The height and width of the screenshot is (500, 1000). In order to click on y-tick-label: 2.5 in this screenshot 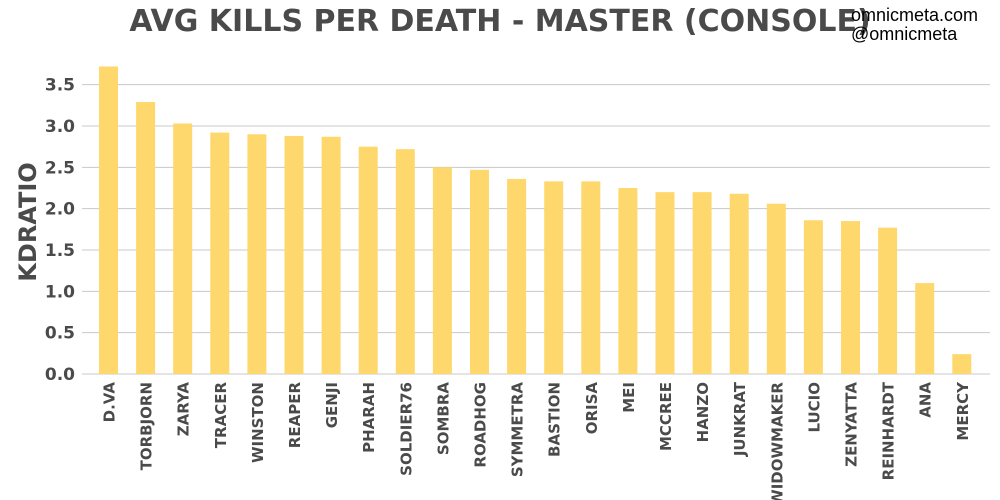, I will do `click(60, 168)`.